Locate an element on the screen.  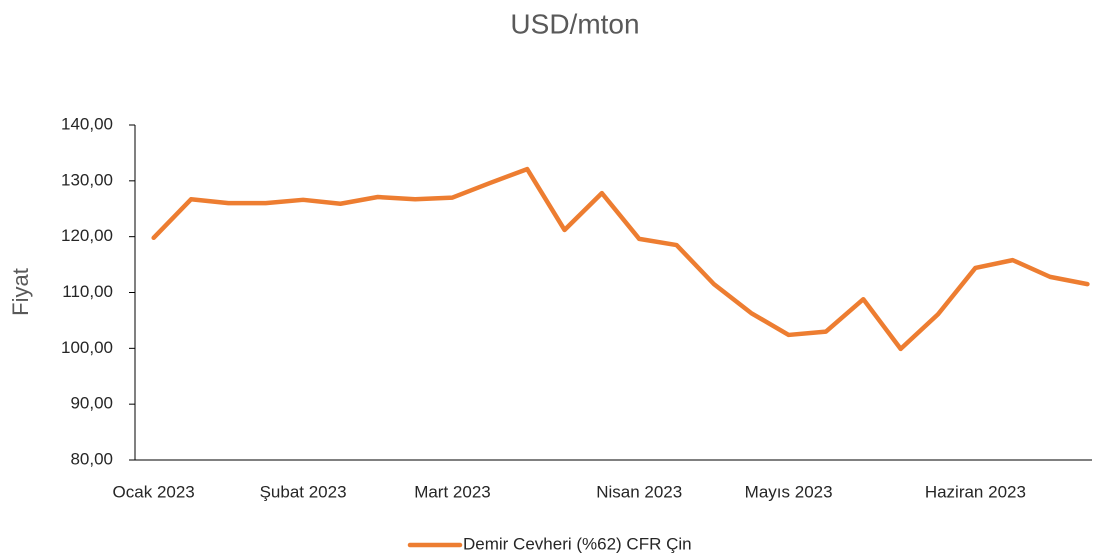
y-tick-label: 100,00 is located at coordinates (87, 347).